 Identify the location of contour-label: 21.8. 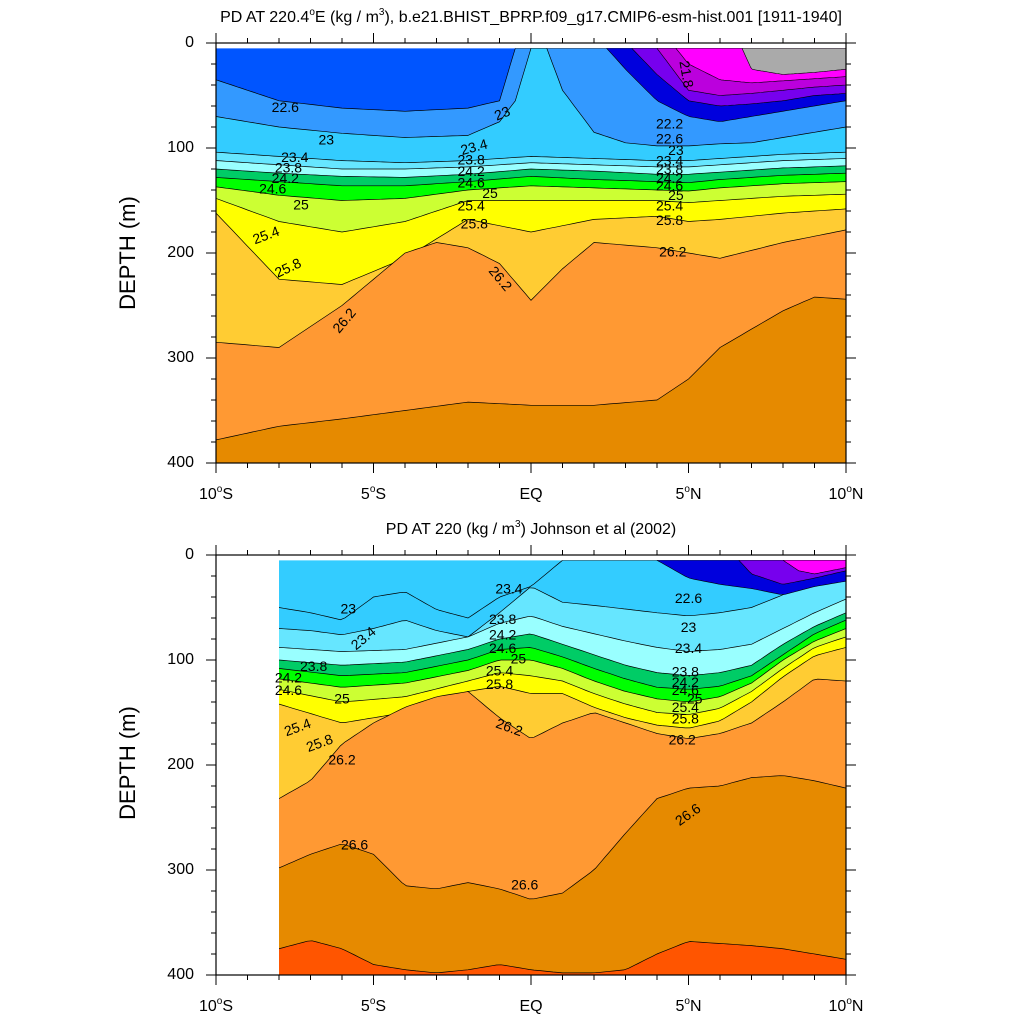
(686, 74).